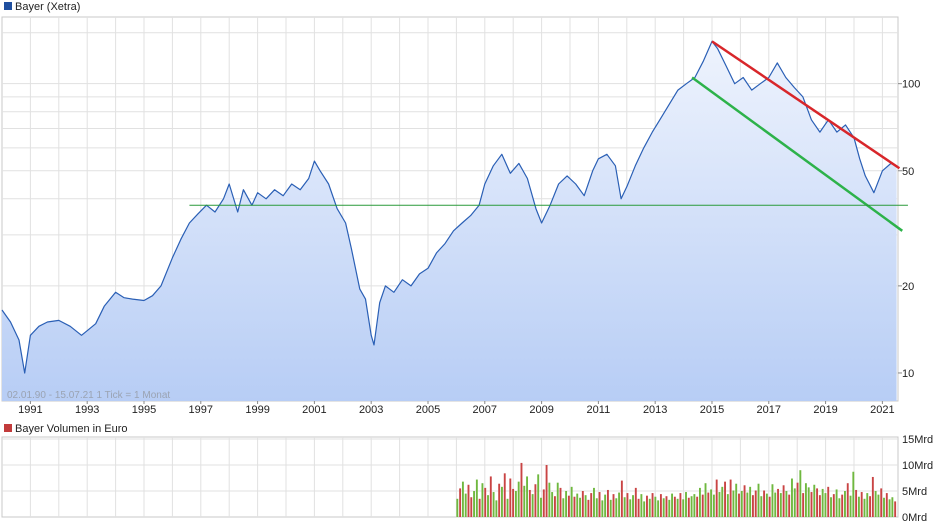 Image resolution: width=940 pixels, height=526 pixels. What do you see at coordinates (88, 395) in the screenshot?
I see `date-range-info: 02.01.90 - 15.07.21 1 Tick = 1 Monat` at bounding box center [88, 395].